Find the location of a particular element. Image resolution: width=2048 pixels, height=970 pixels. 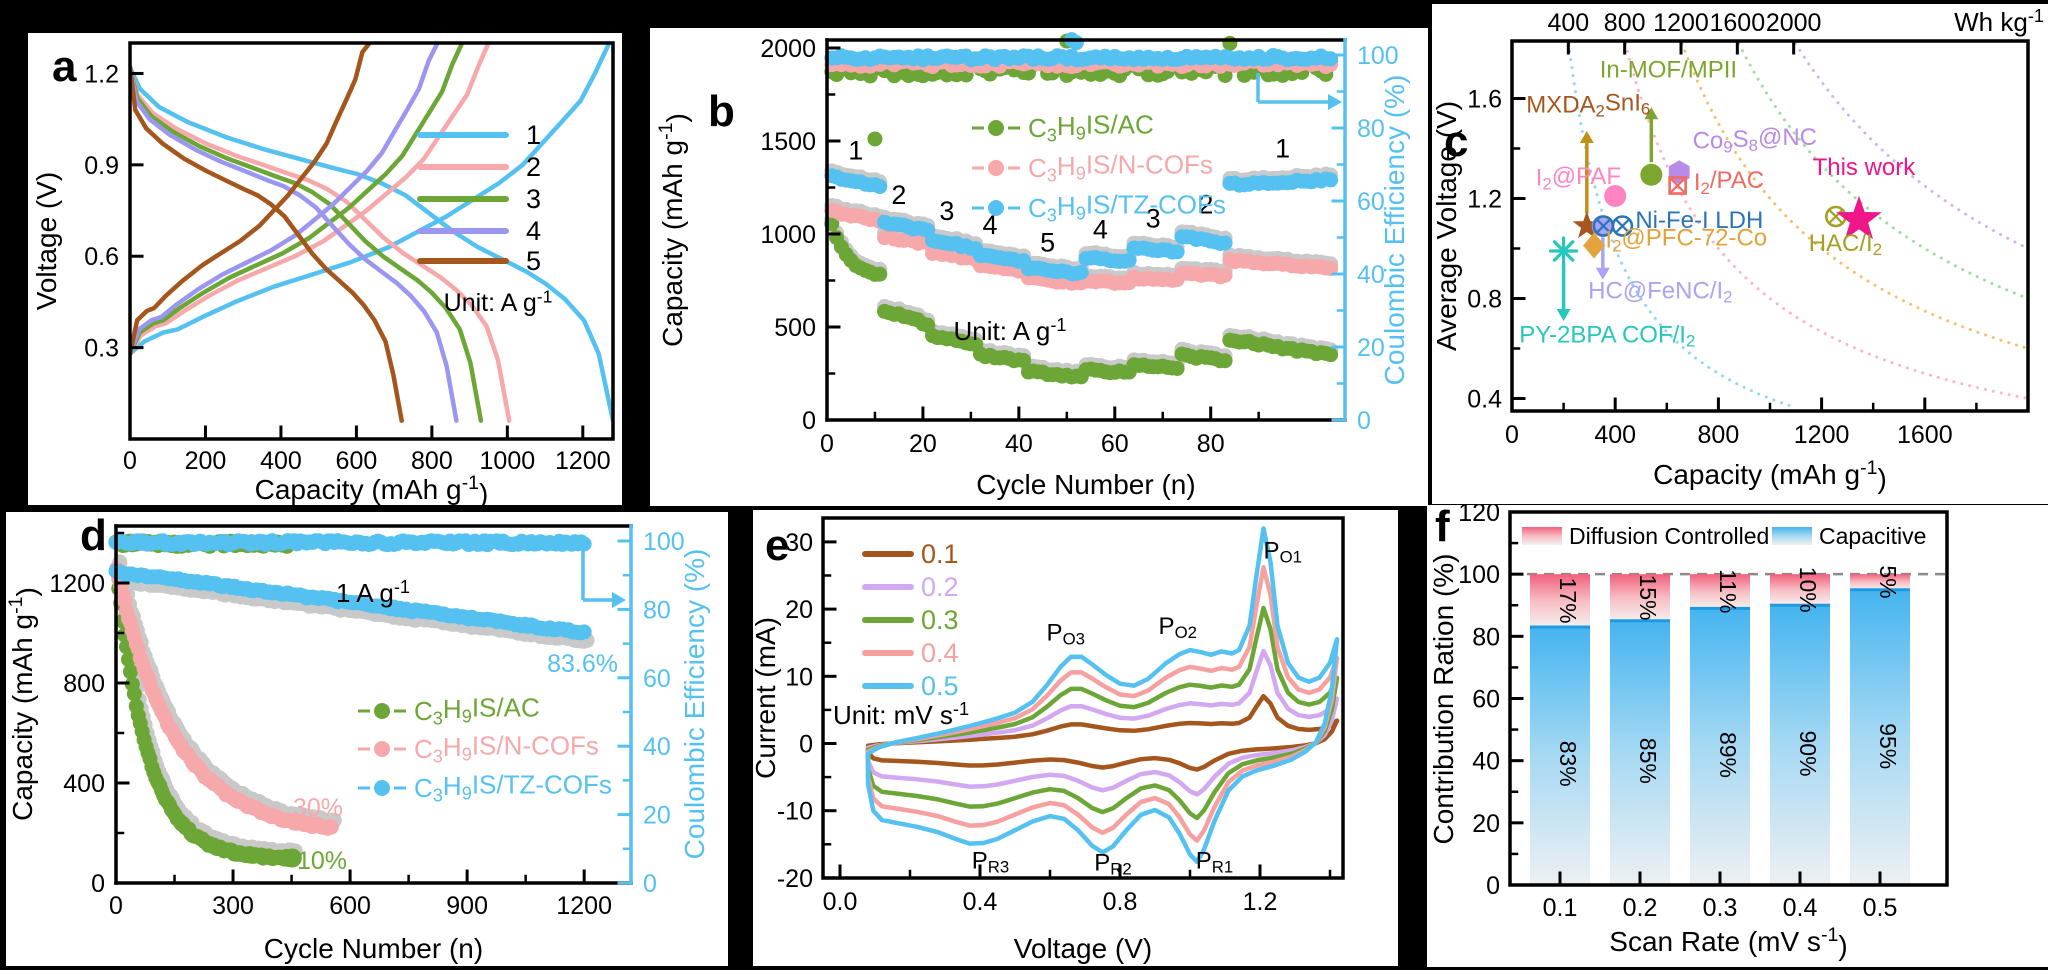

svg-text: Capacity (mAh g-1) is located at coordinates (24, 704).